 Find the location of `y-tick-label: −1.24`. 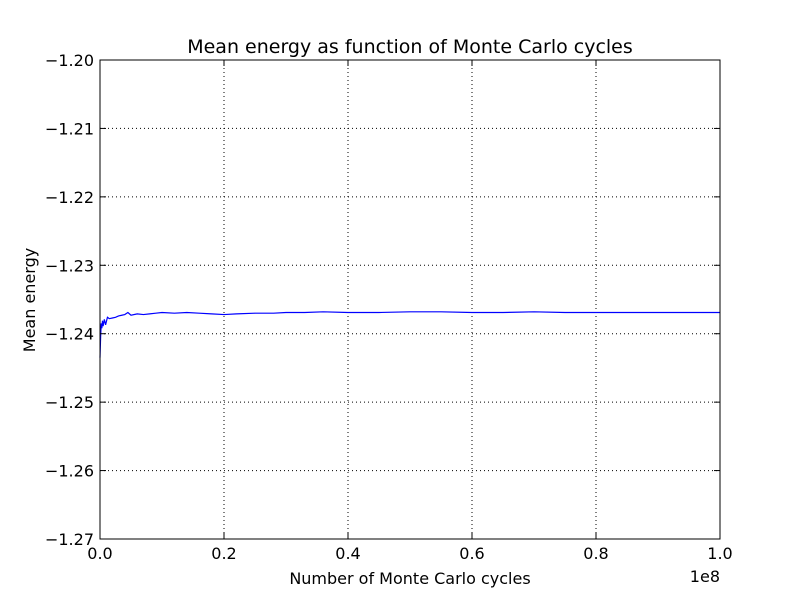

y-tick-label: −1.24 is located at coordinates (69, 334).